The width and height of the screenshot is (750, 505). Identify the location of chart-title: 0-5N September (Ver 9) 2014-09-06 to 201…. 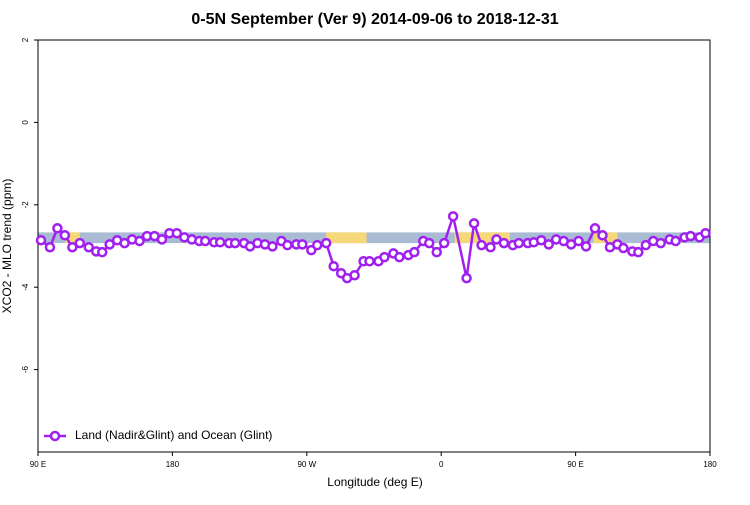
(374, 19).